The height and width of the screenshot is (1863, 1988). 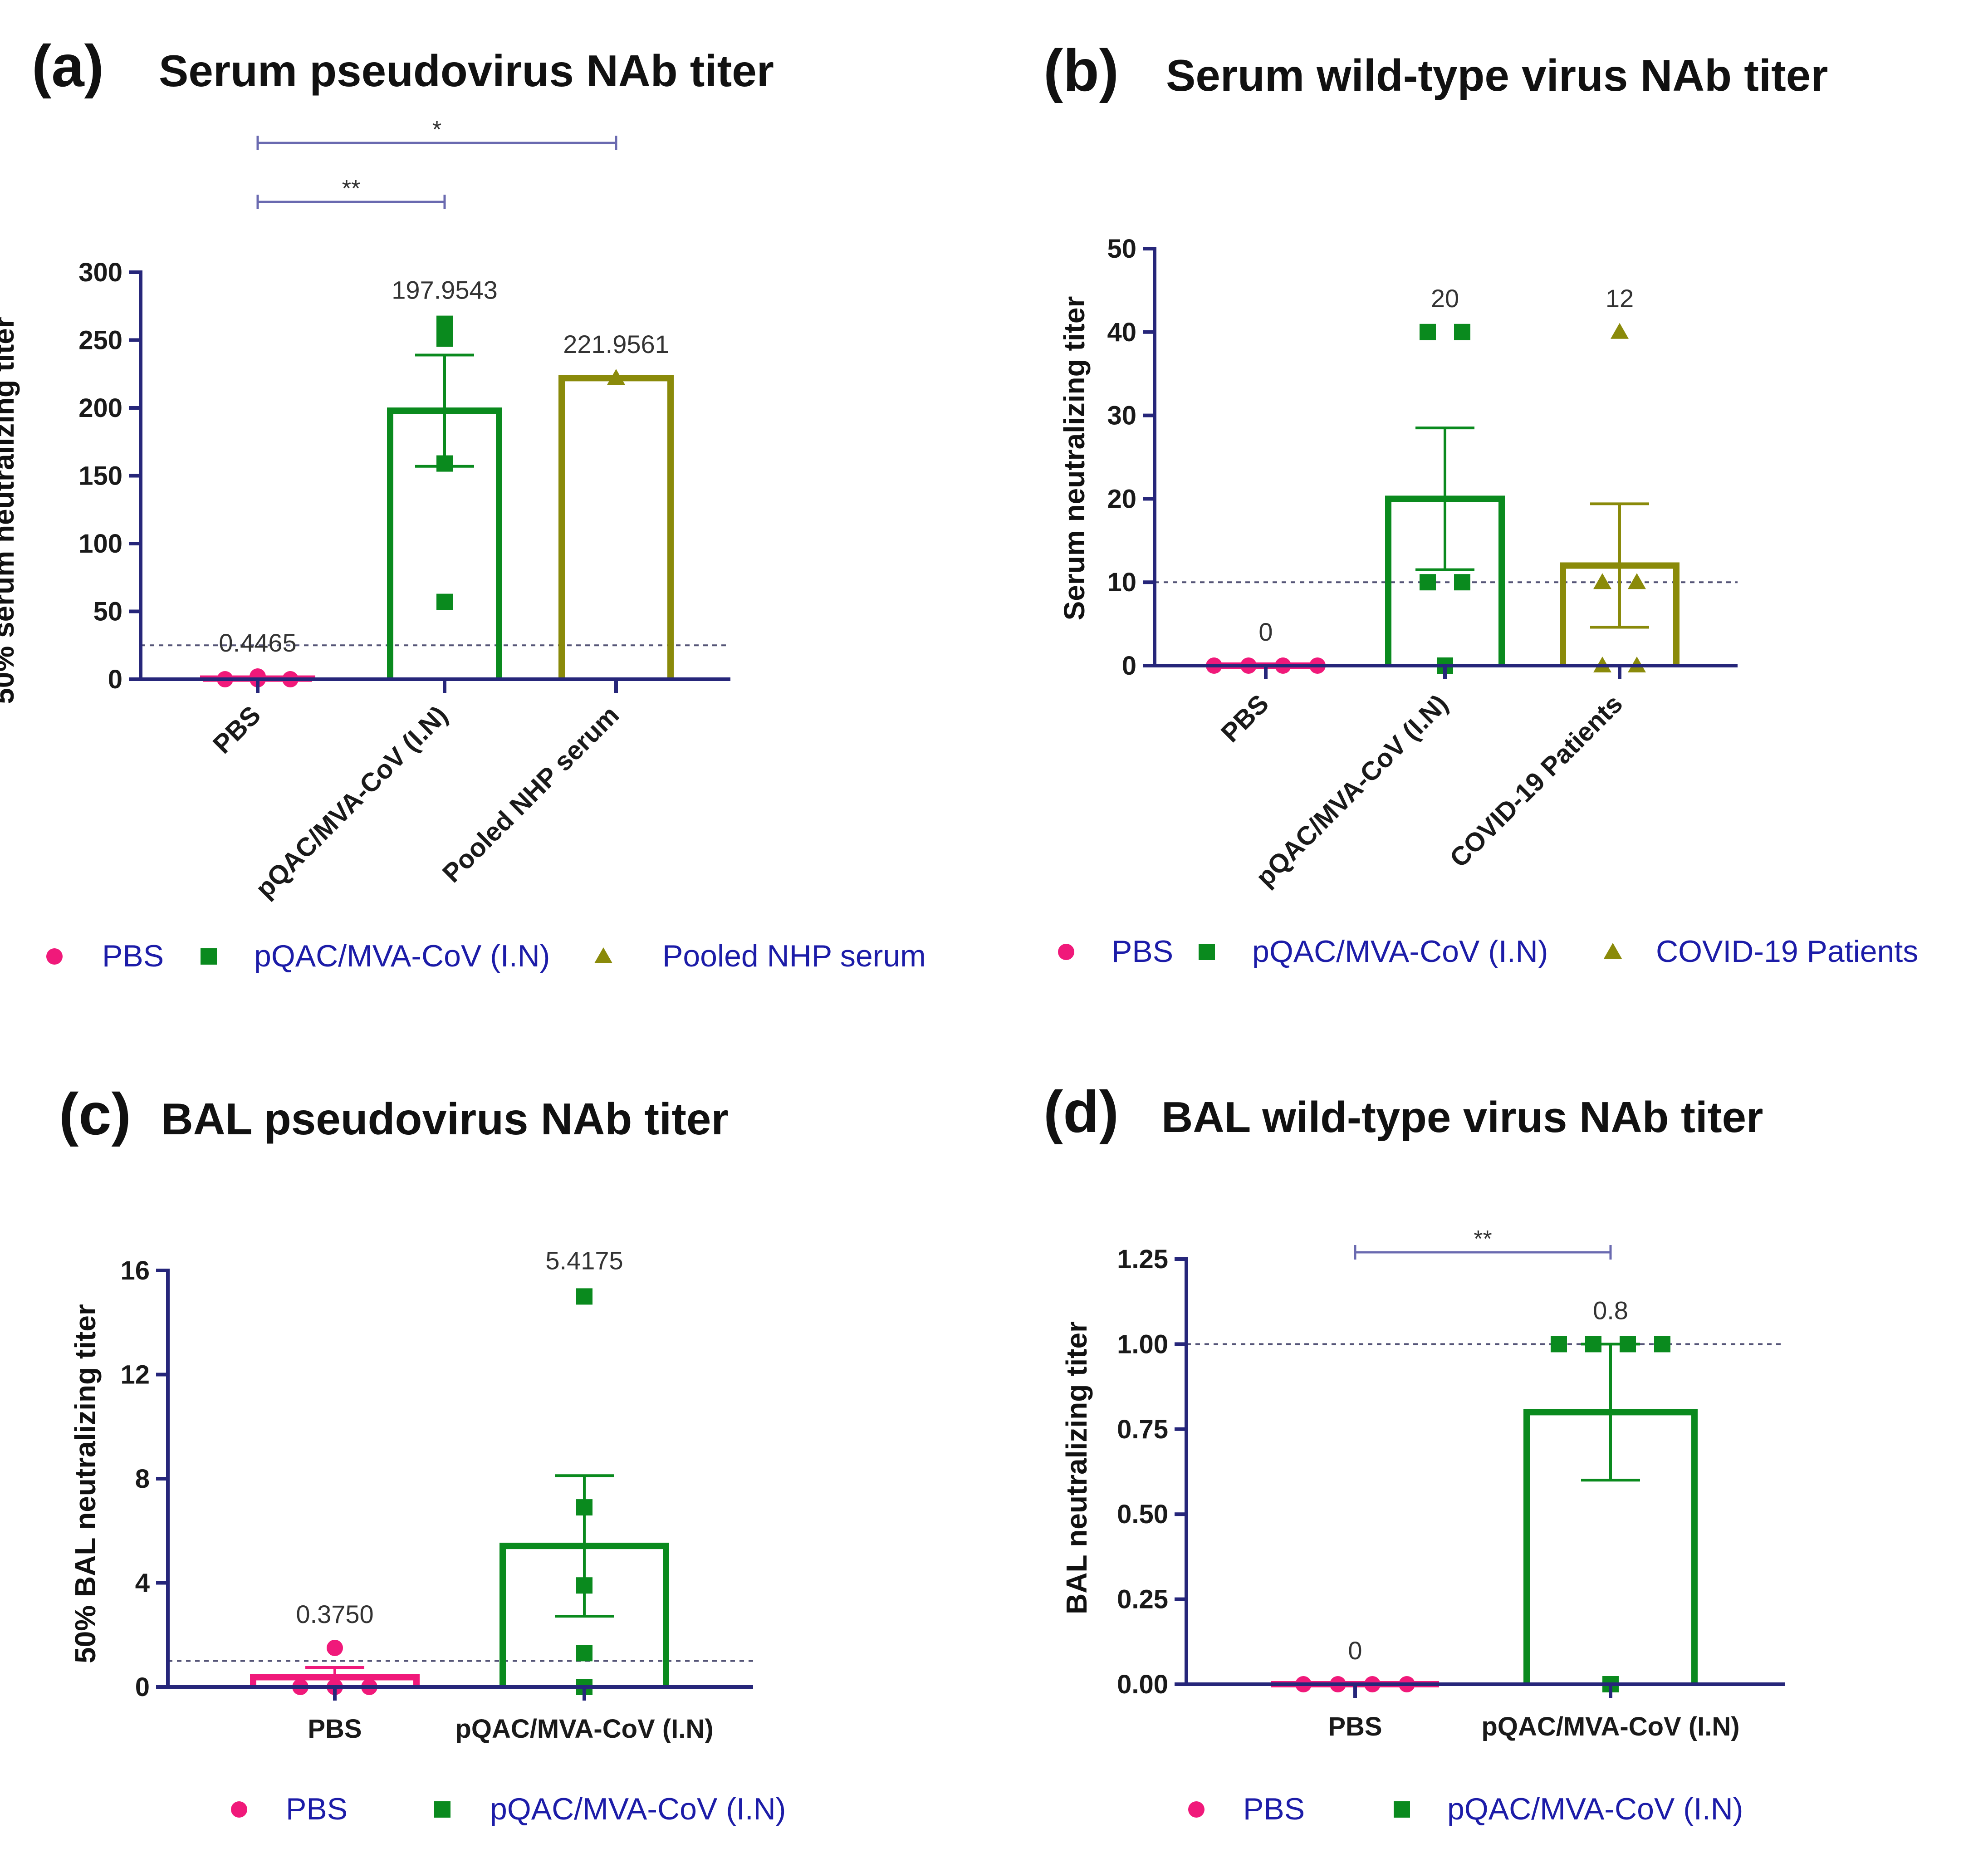 What do you see at coordinates (1142, 1259) in the screenshot?
I see `y-tick-label-5: 1.25` at bounding box center [1142, 1259].